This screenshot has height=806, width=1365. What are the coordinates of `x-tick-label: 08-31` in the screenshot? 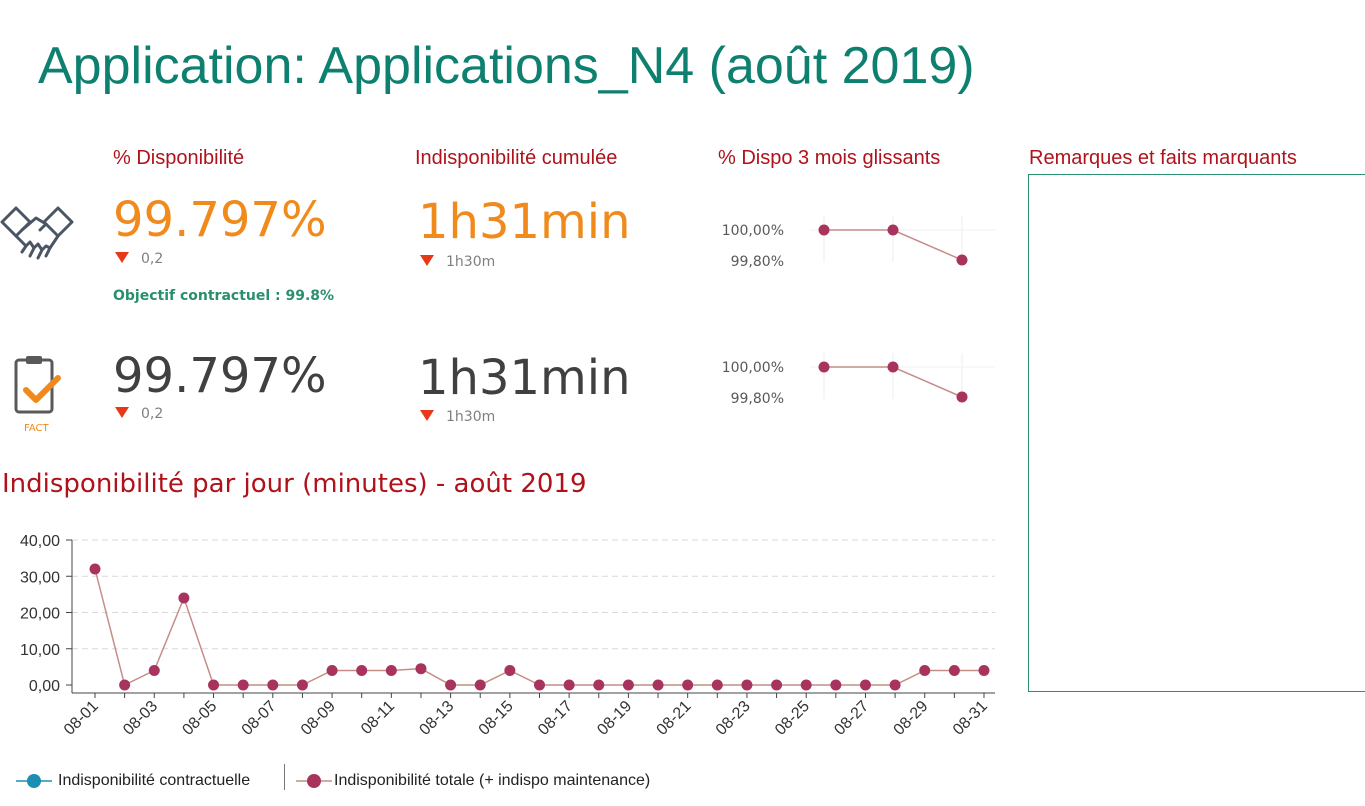 It's located at (970, 718).